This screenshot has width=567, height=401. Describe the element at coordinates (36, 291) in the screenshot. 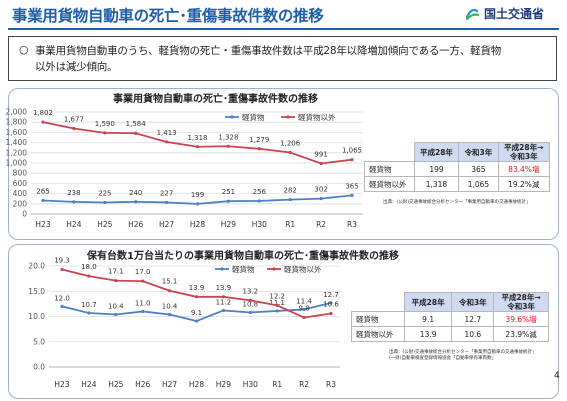

I see `y-tick-label: 15.0` at that location.